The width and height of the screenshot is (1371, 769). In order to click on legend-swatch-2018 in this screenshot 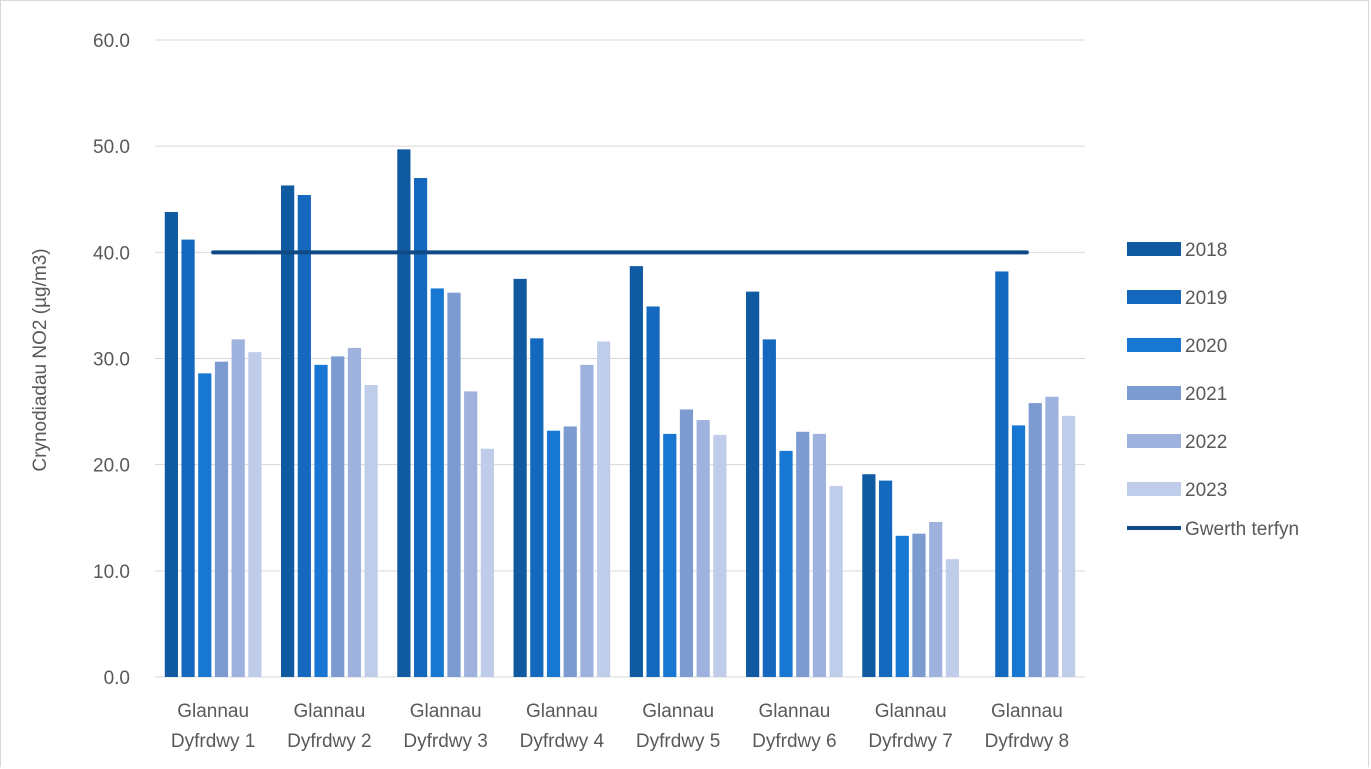, I will do `click(1154, 249)`.